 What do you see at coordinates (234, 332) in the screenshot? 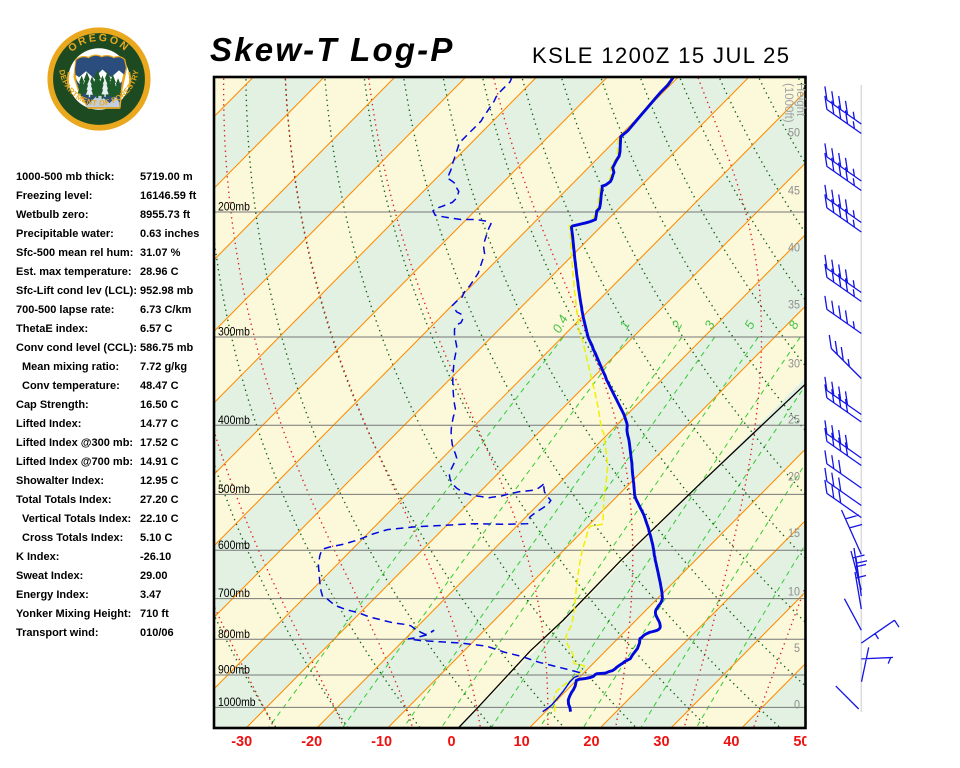
I see `svg-text: 300mb` at bounding box center [234, 332].